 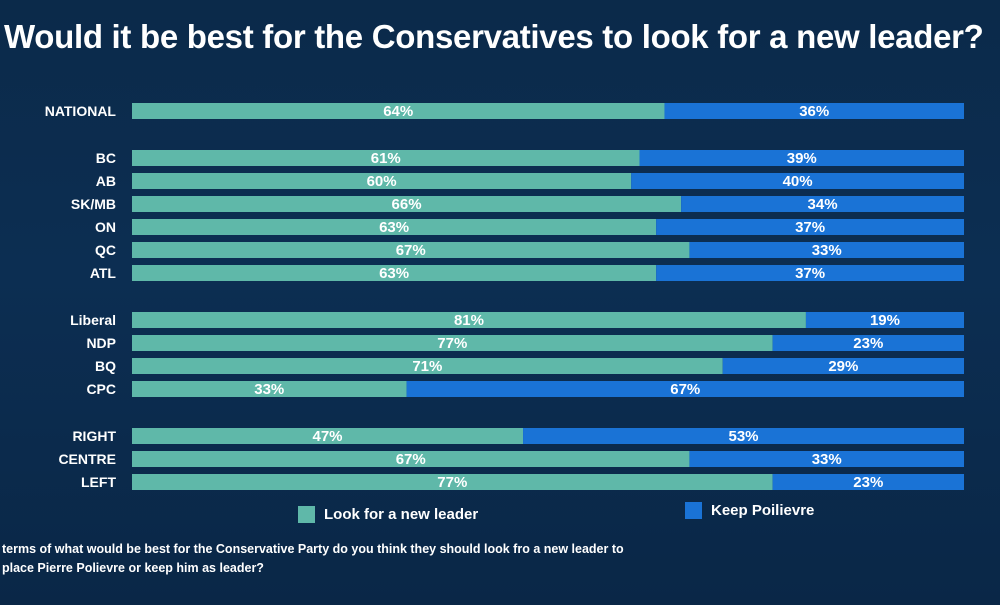 What do you see at coordinates (105, 227) in the screenshot?
I see `category-label-on: ON` at bounding box center [105, 227].